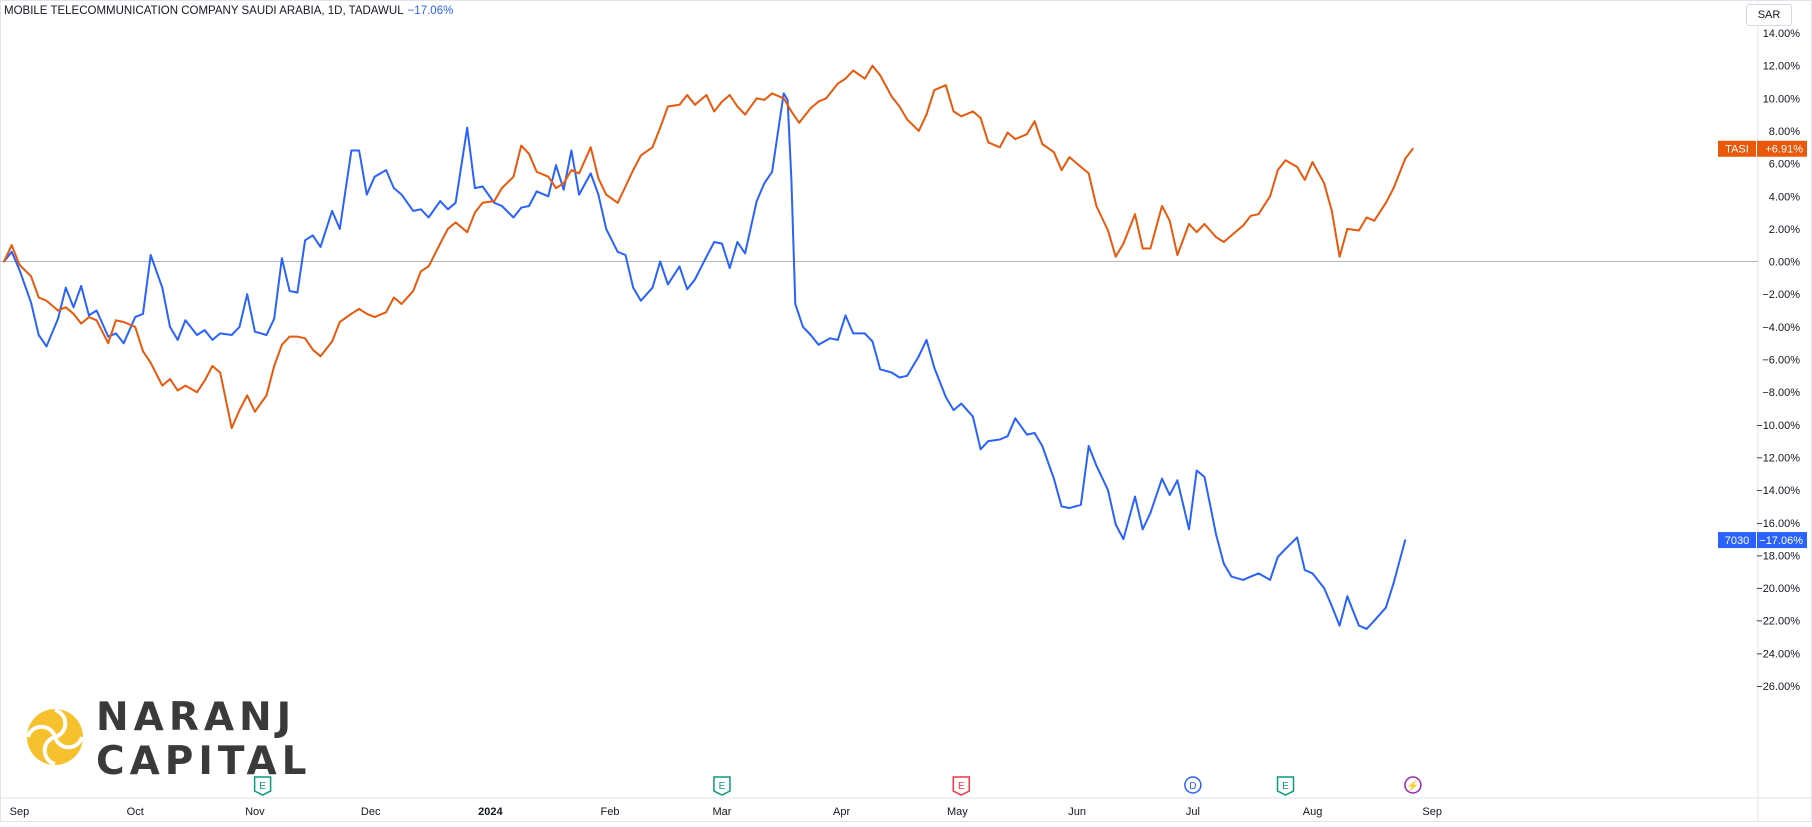 This screenshot has width=1812, height=827. What do you see at coordinates (1784, 263) in the screenshot?
I see `y-tick-label: 0.00%` at bounding box center [1784, 263].